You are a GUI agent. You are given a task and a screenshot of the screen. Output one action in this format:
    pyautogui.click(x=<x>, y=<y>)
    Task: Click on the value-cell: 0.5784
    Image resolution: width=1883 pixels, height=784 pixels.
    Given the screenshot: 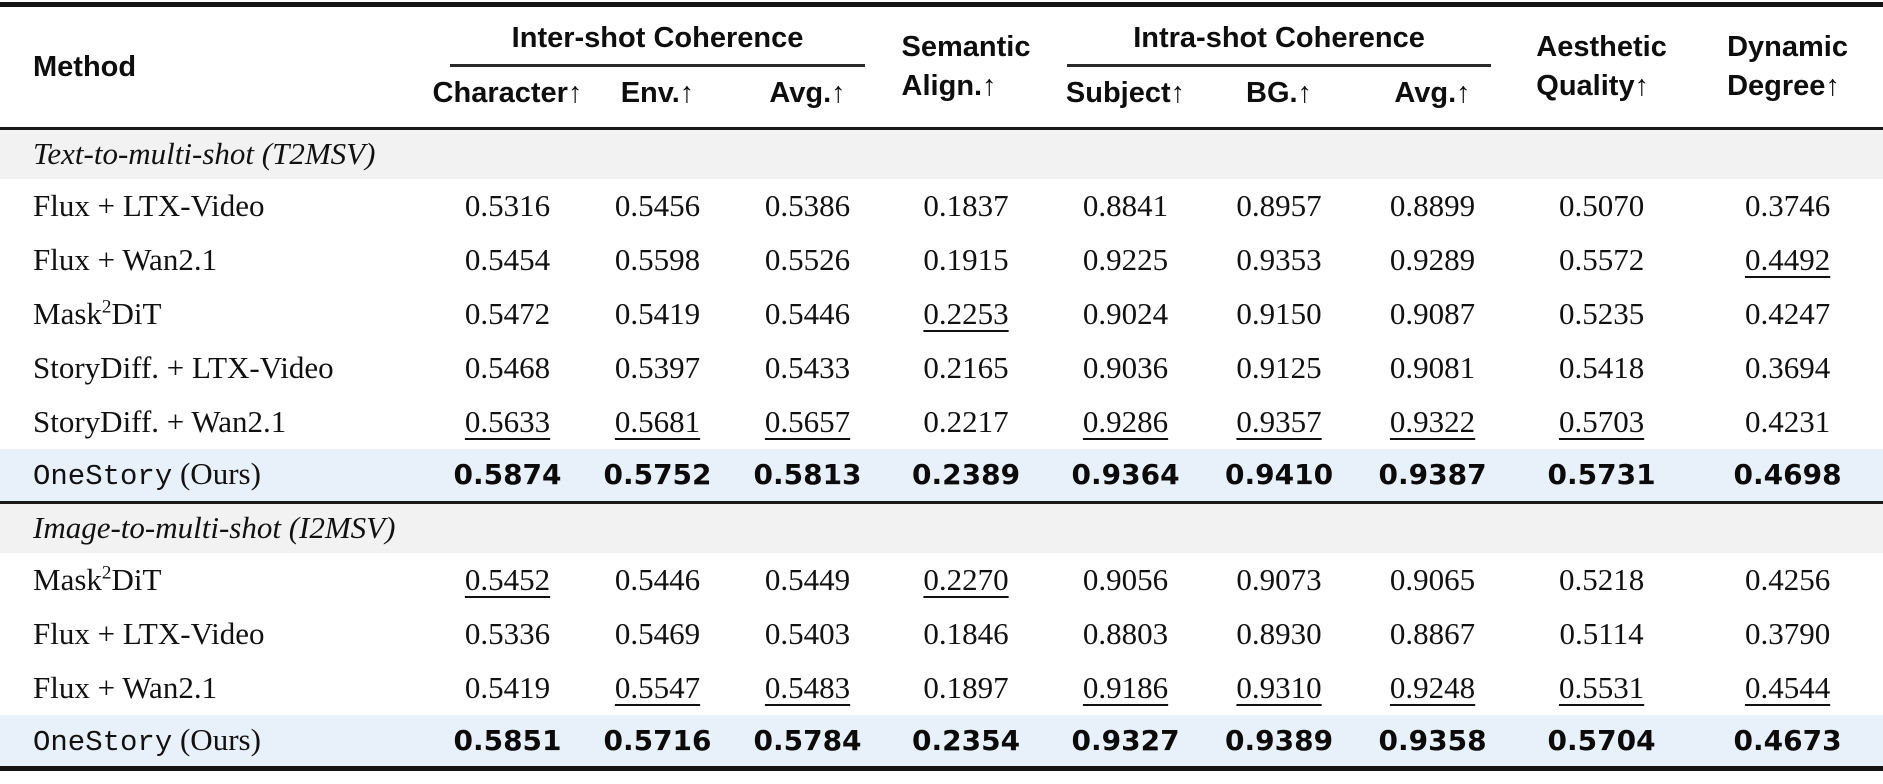 What is the action you would take?
    pyautogui.click(x=807, y=740)
    